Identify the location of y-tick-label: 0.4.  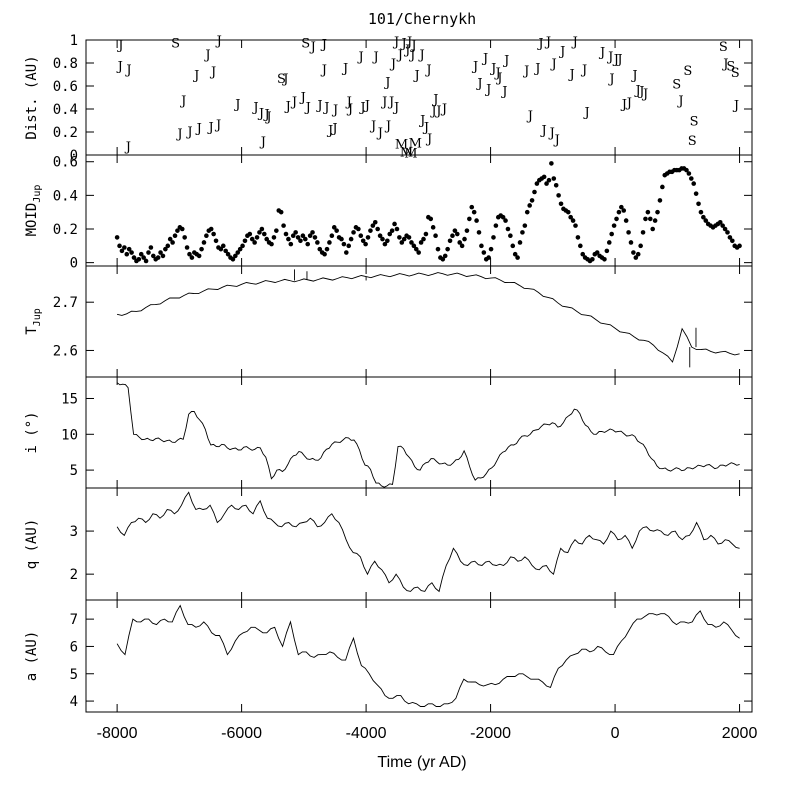
(65, 196).